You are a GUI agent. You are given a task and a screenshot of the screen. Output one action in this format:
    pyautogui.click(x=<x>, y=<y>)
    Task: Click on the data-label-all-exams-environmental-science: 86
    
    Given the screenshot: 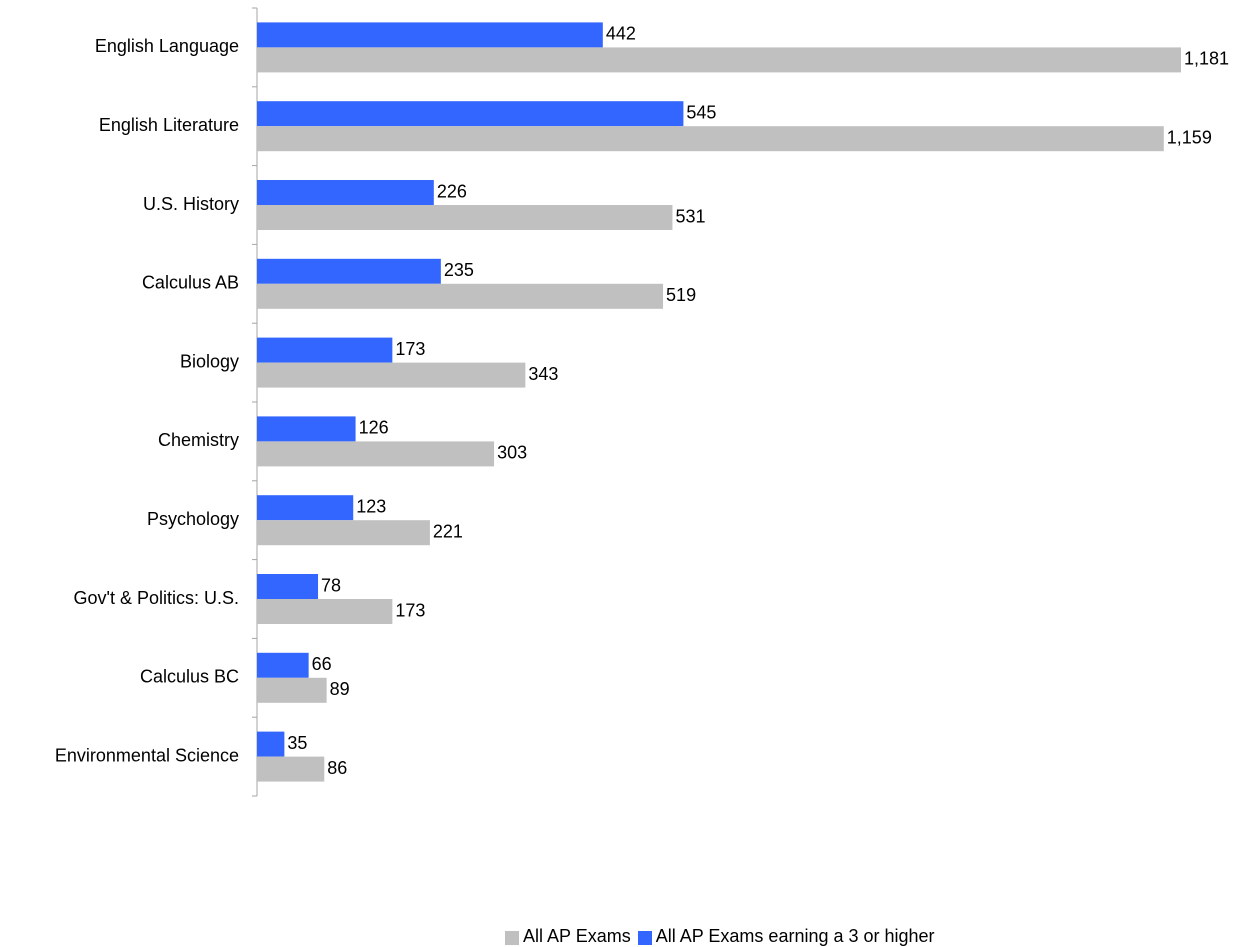 What is the action you would take?
    pyautogui.click(x=337, y=768)
    